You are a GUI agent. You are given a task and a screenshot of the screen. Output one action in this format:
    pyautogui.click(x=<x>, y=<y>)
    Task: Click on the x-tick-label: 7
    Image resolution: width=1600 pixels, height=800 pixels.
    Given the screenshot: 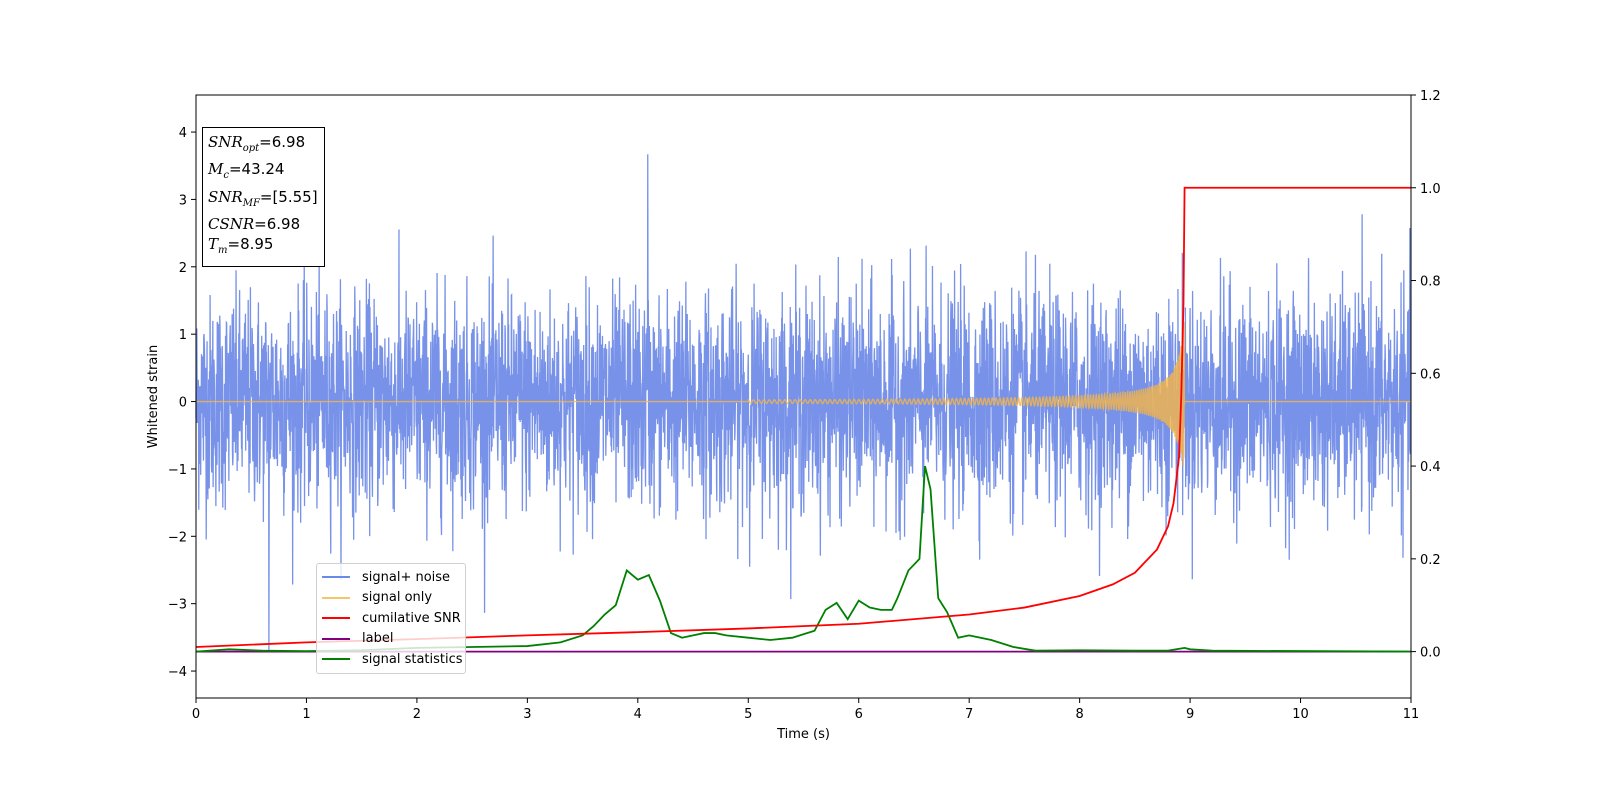 What is the action you would take?
    pyautogui.click(x=969, y=714)
    